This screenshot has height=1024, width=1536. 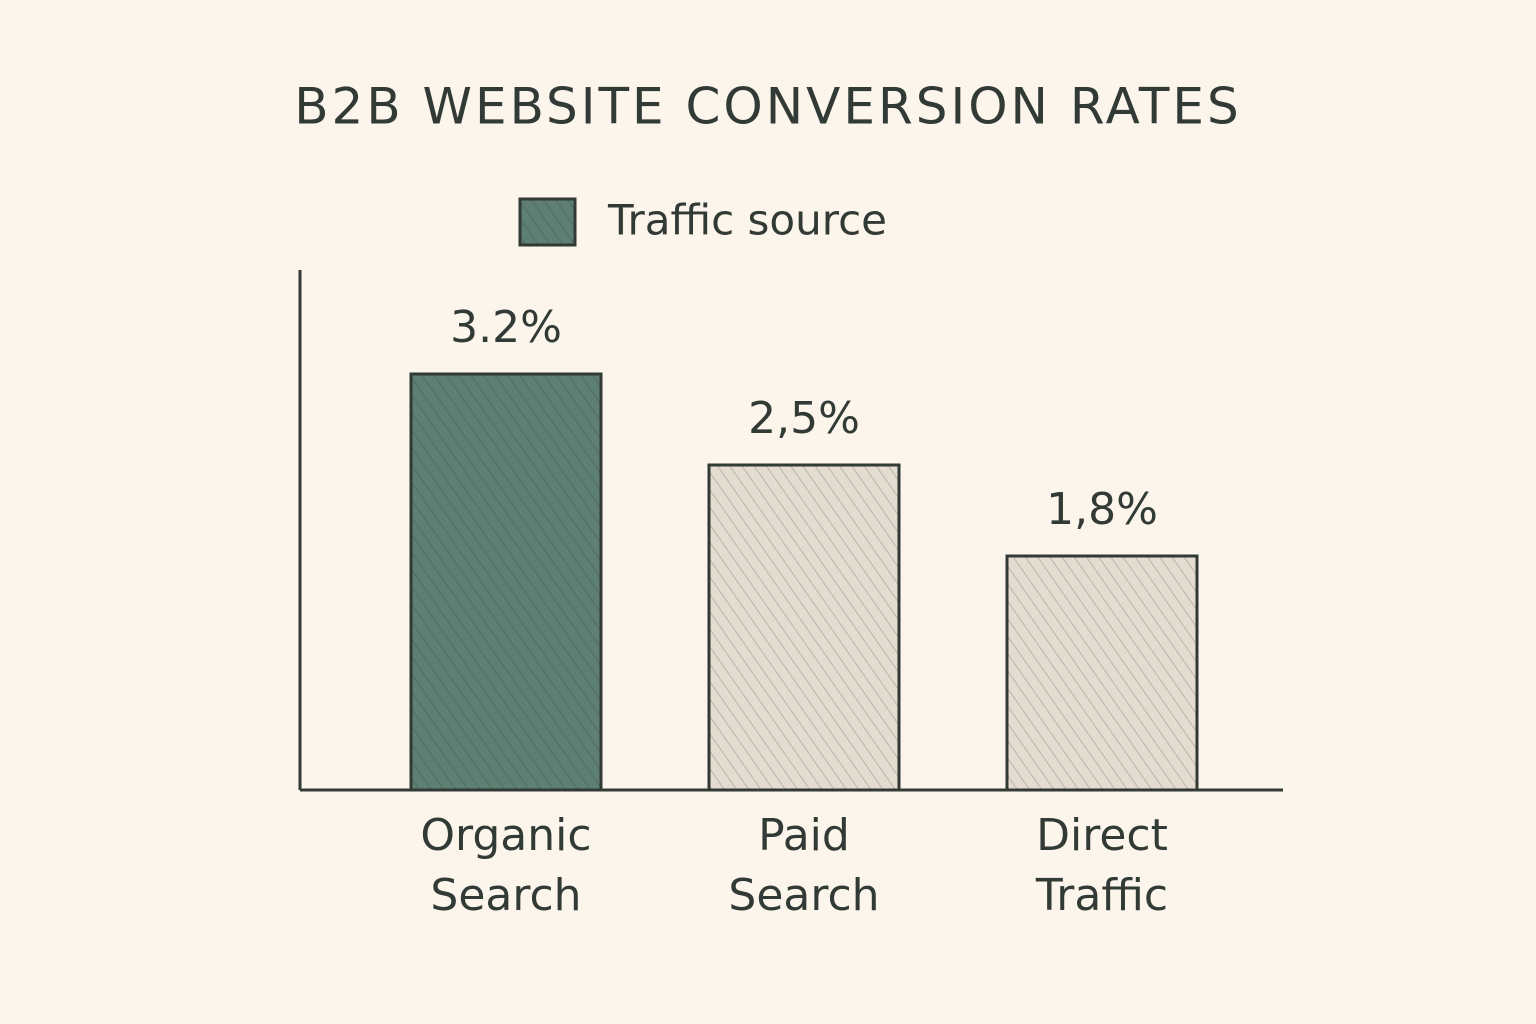 What do you see at coordinates (768, 107) in the screenshot?
I see `chart-title: B2B WEBSITE CONVERSION RATES` at bounding box center [768, 107].